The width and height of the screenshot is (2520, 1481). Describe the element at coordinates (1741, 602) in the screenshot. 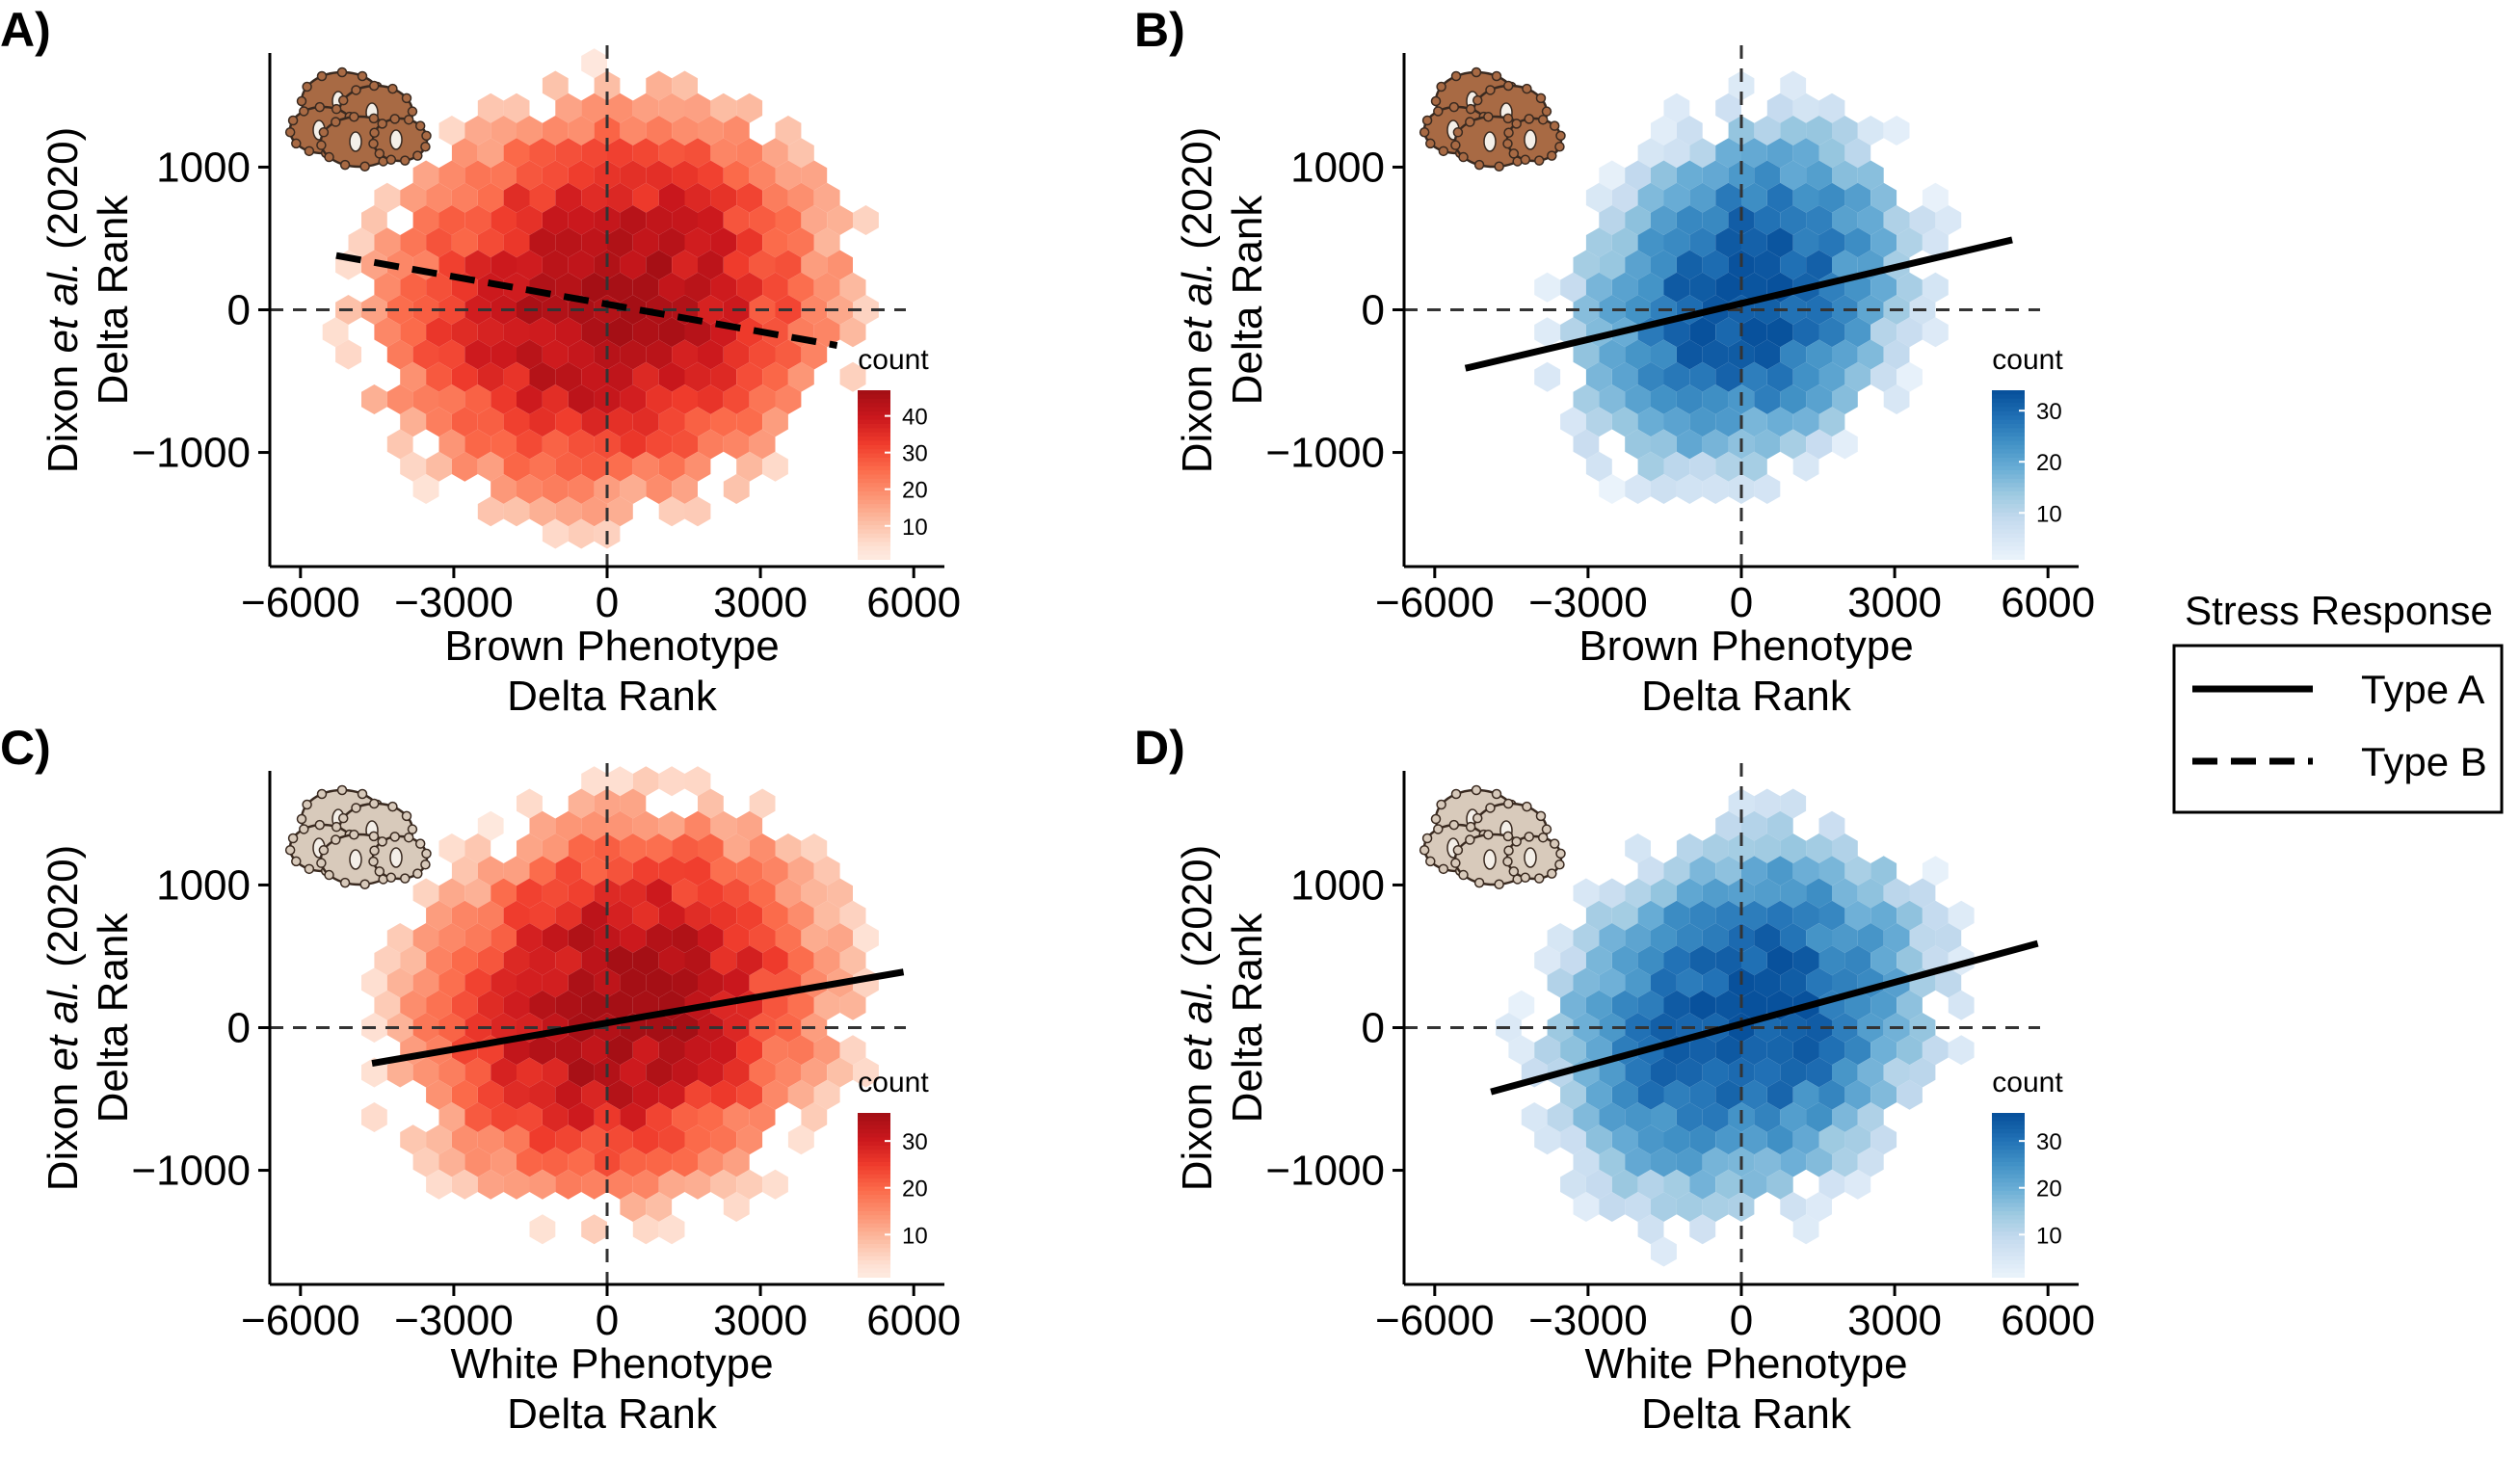

I see `x-tick-label: 0` at that location.